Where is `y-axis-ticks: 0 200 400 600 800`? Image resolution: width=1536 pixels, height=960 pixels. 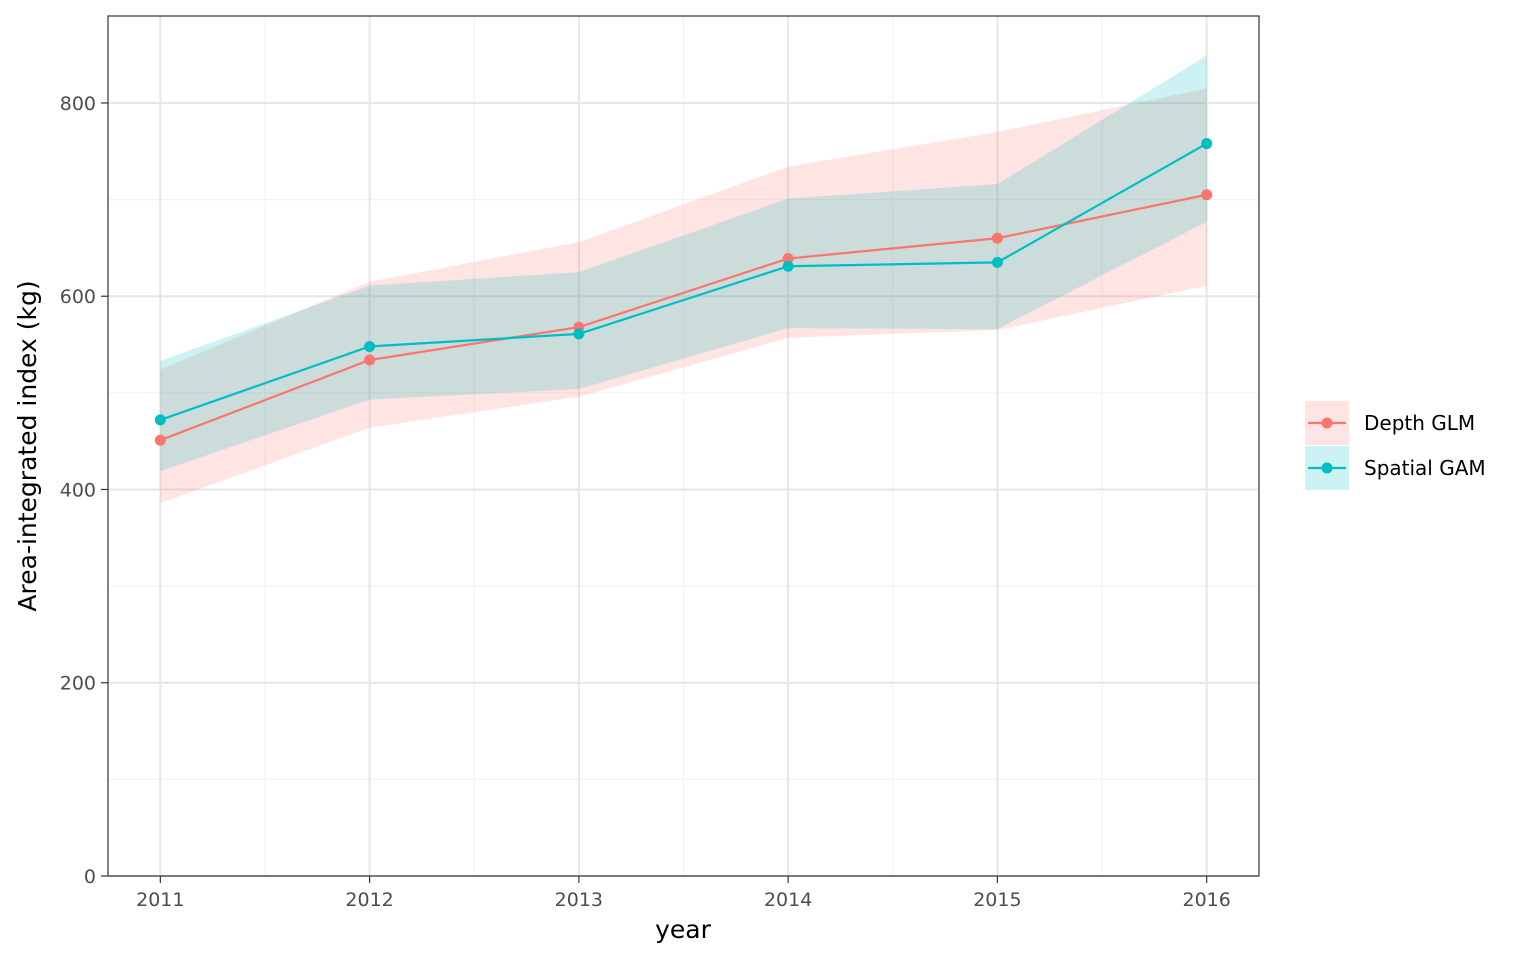 y-axis-ticks: 0 200 400 600 800 is located at coordinates (84, 490).